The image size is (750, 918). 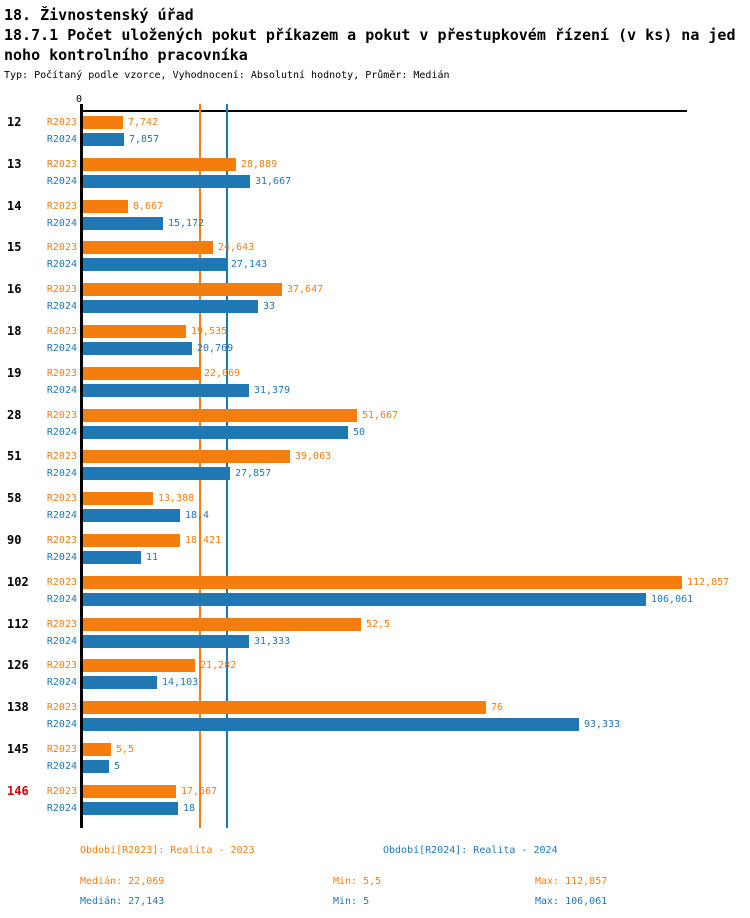 I want to click on stat-min-r2024: Min: 5, so click(x=351, y=901).